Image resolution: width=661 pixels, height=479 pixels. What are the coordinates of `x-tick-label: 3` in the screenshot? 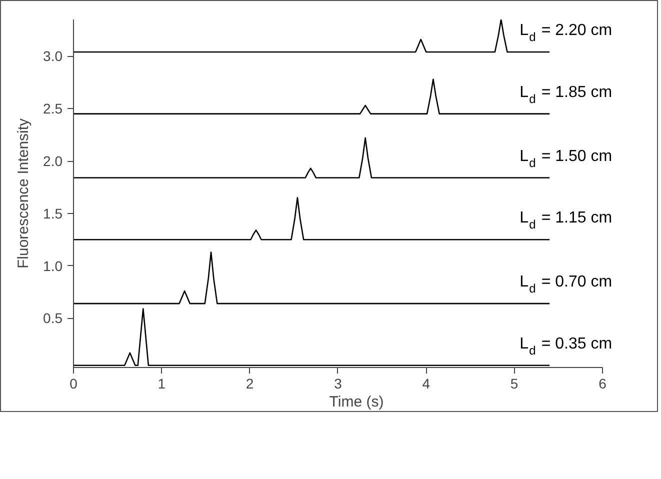 It's located at (338, 384).